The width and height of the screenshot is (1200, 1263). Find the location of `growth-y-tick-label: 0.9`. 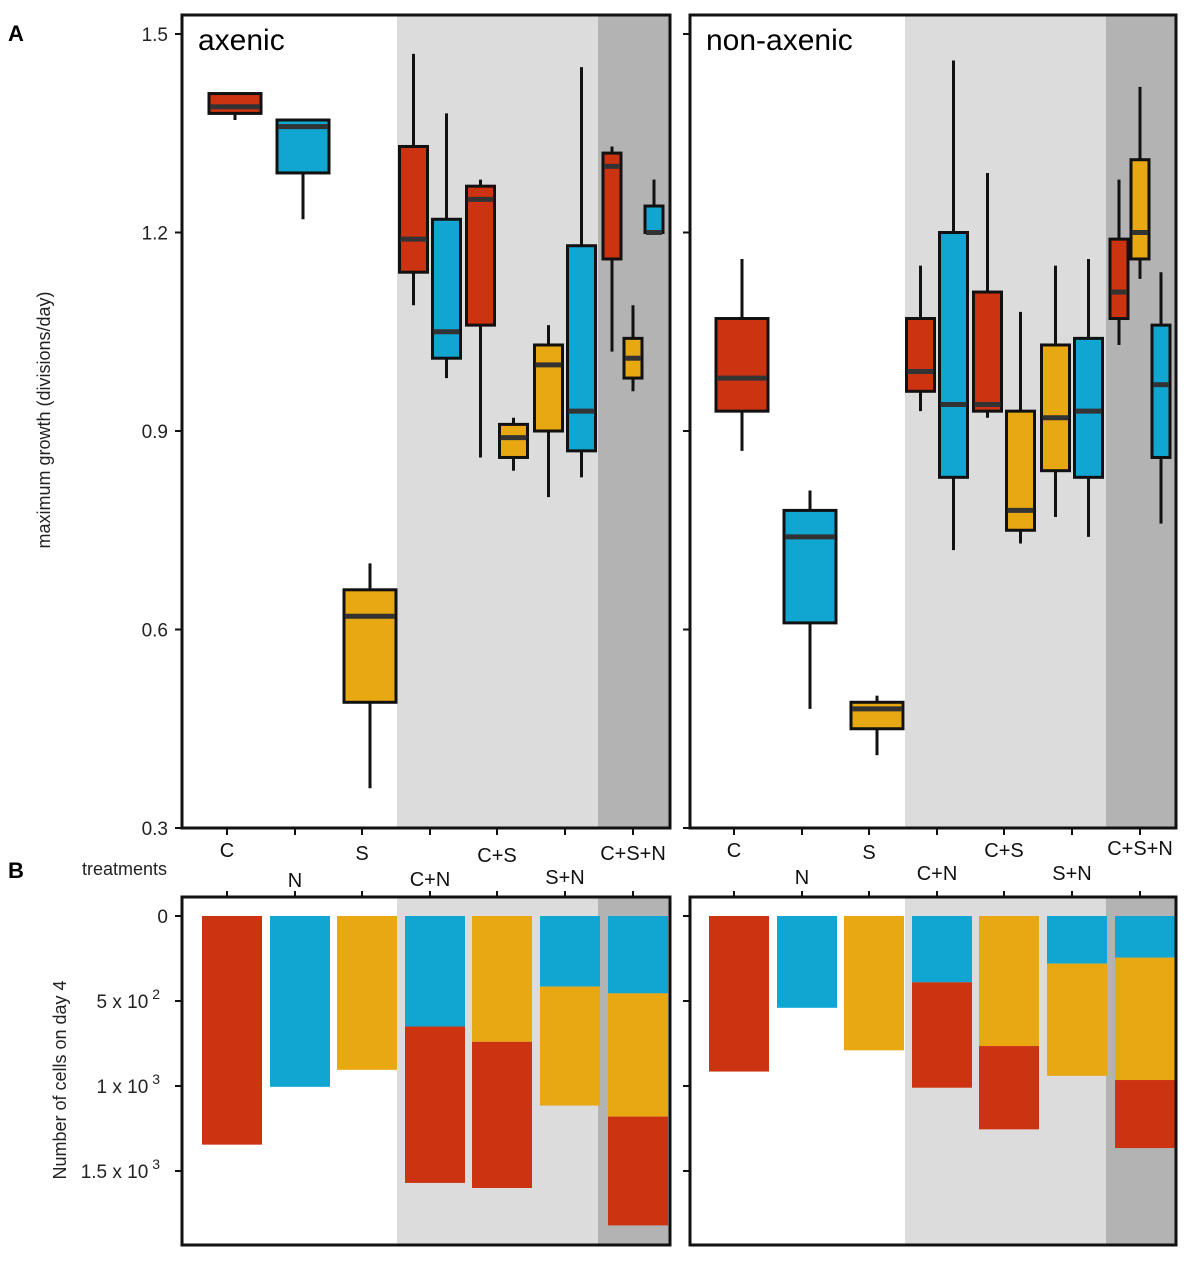

growth-y-tick-label: 0.9 is located at coordinates (155, 432).